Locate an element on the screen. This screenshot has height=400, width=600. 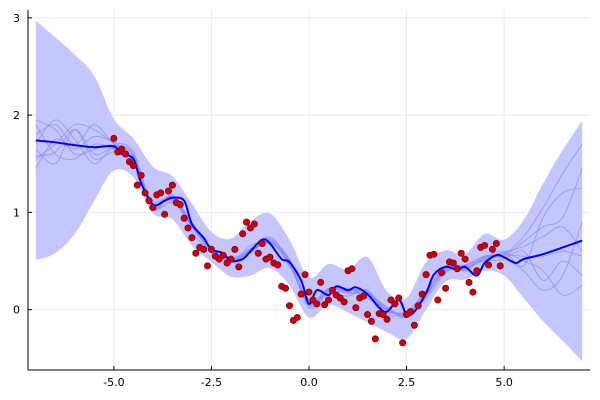
y-tick-label: 0 is located at coordinates (16, 310).